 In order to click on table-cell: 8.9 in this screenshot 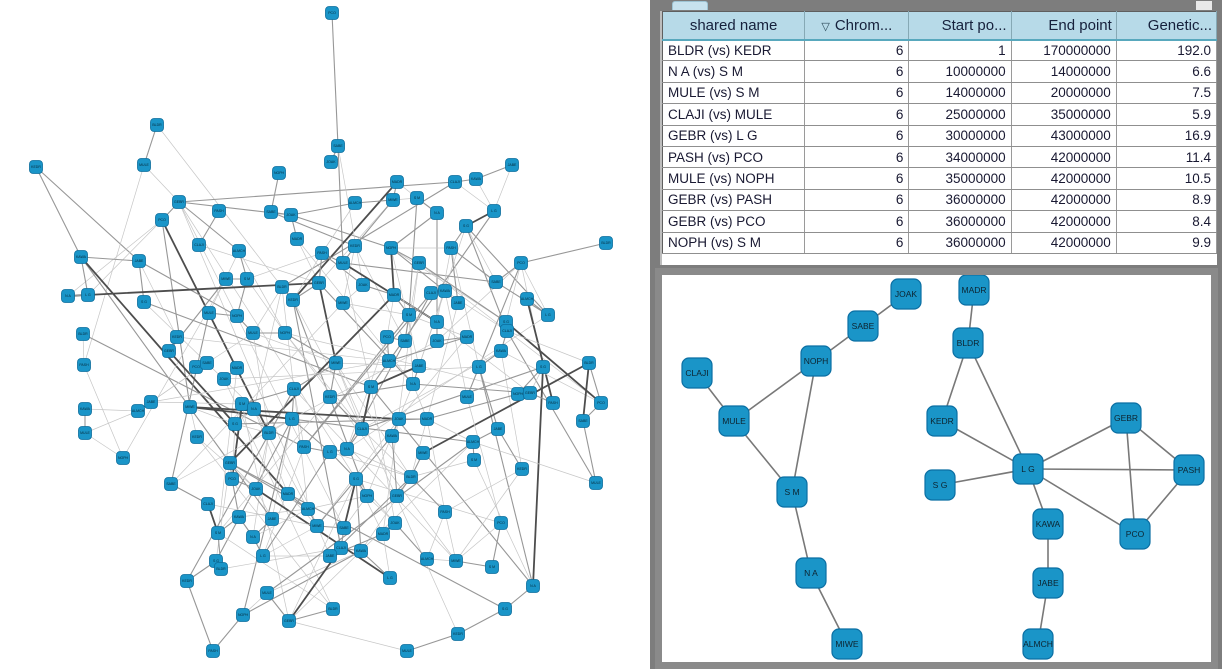, I will do `click(1167, 200)`.